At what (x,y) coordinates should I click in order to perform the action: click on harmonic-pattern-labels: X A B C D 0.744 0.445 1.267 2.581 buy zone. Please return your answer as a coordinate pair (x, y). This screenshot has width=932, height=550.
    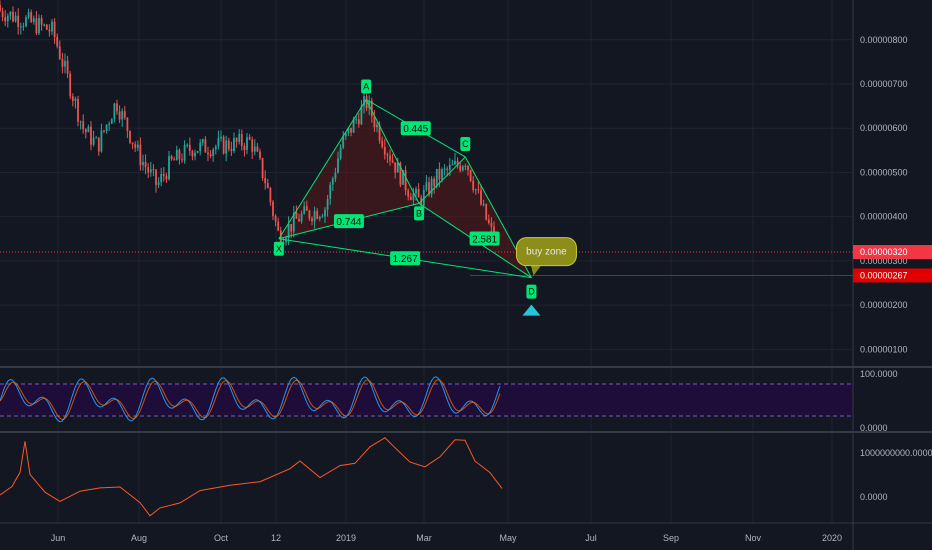
    Looking at the image, I should click on (425, 197).